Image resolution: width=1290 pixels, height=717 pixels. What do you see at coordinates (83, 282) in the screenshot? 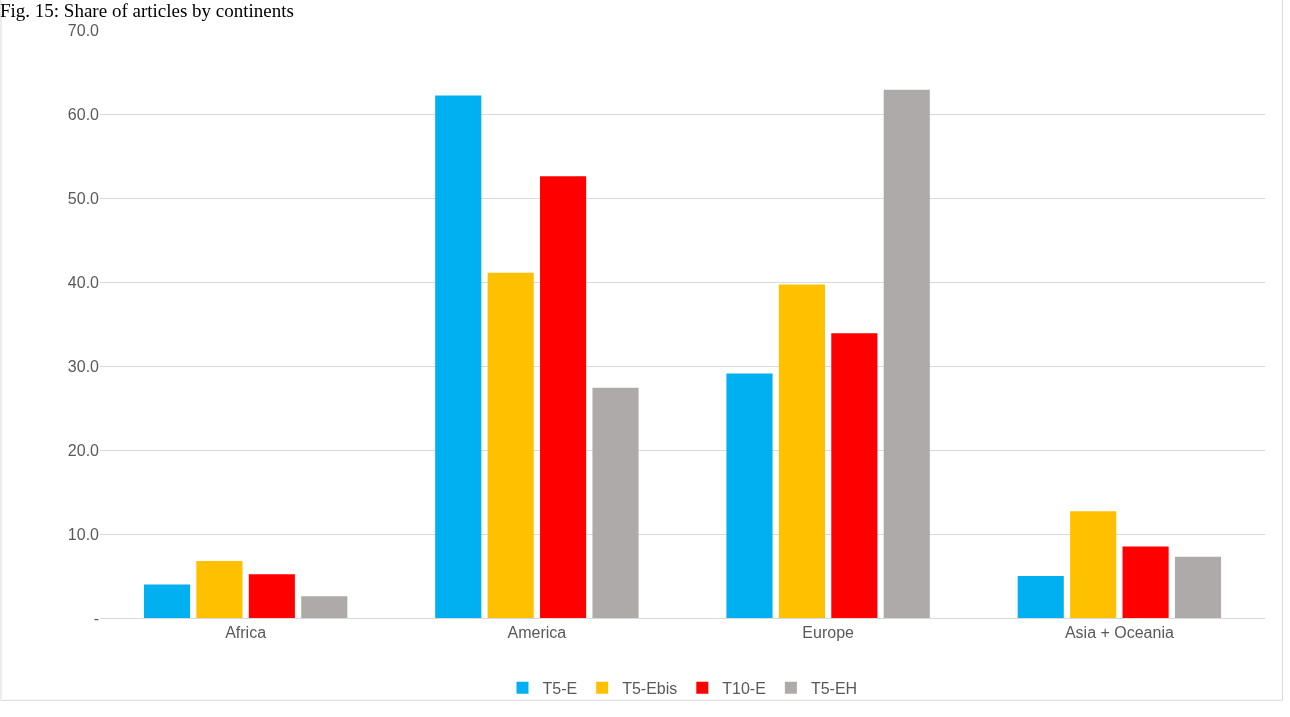
I see `y-tick-label: 40.0` at bounding box center [83, 282].